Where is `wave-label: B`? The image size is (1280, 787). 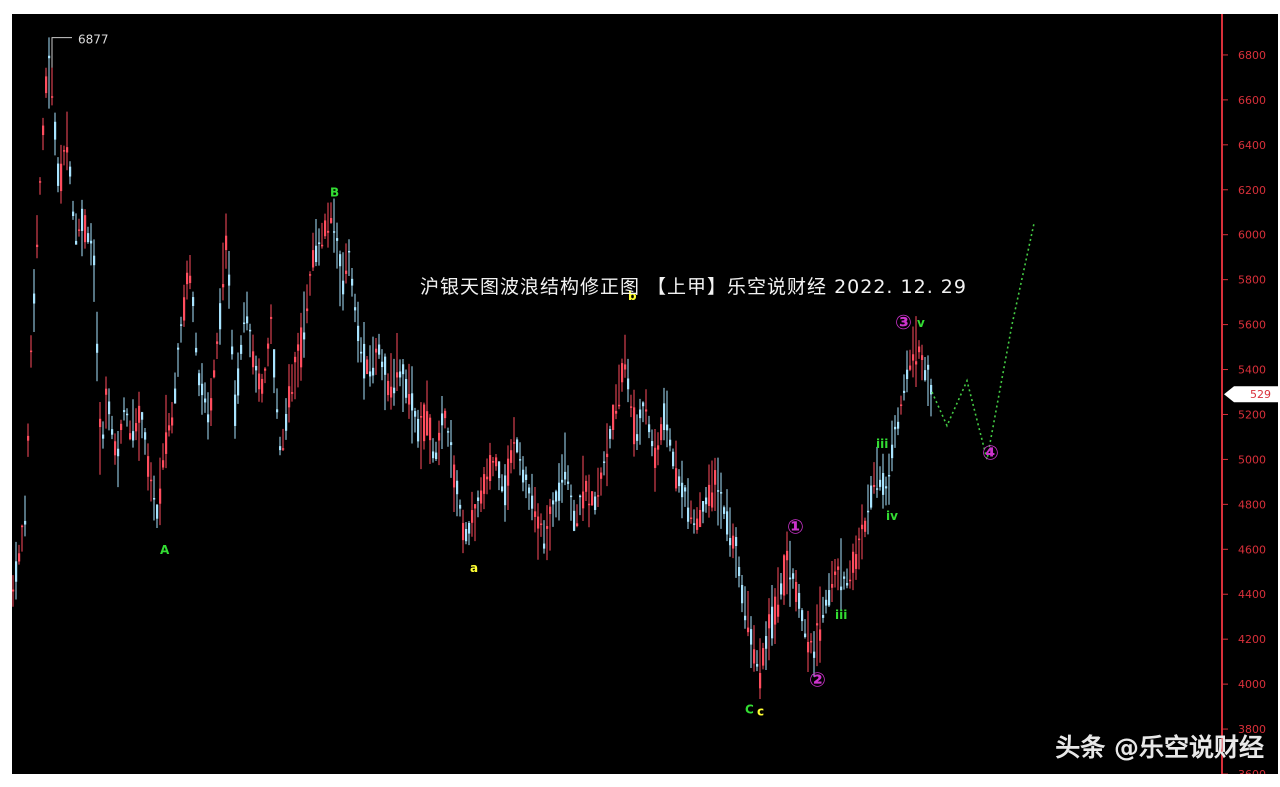
wave-label: B is located at coordinates (334, 193).